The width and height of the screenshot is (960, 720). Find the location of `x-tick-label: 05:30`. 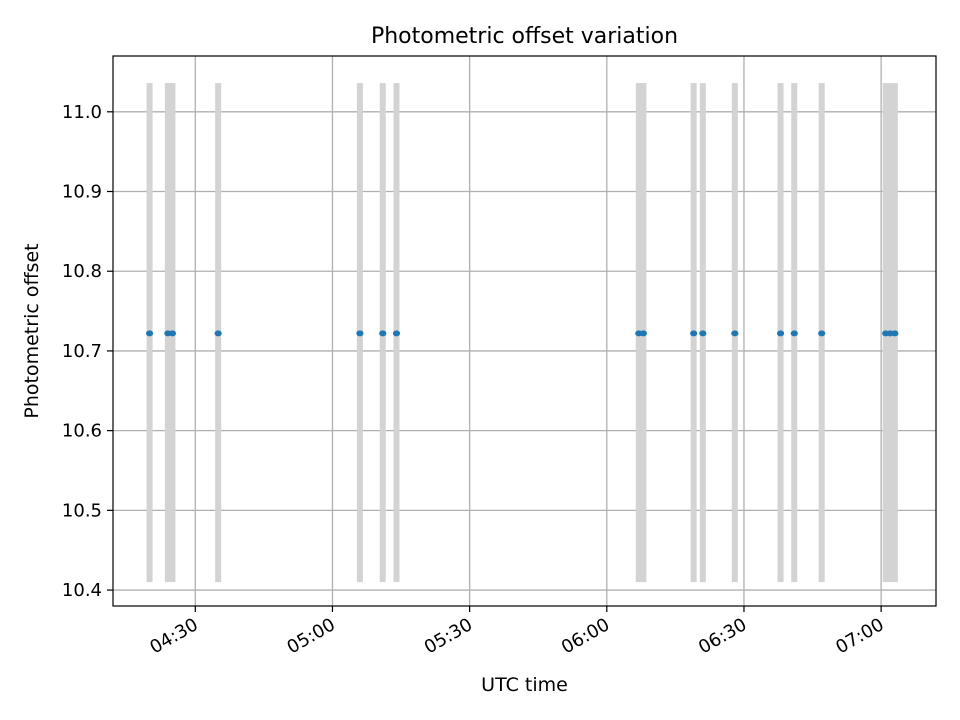

x-tick-label: 05:30 is located at coordinates (448, 636).